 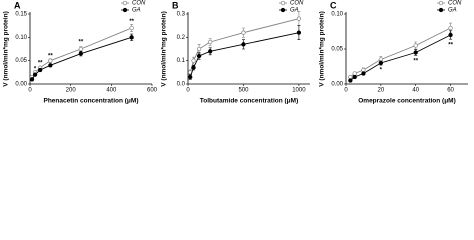 I want to click on panel-label: B, so click(x=175, y=5).